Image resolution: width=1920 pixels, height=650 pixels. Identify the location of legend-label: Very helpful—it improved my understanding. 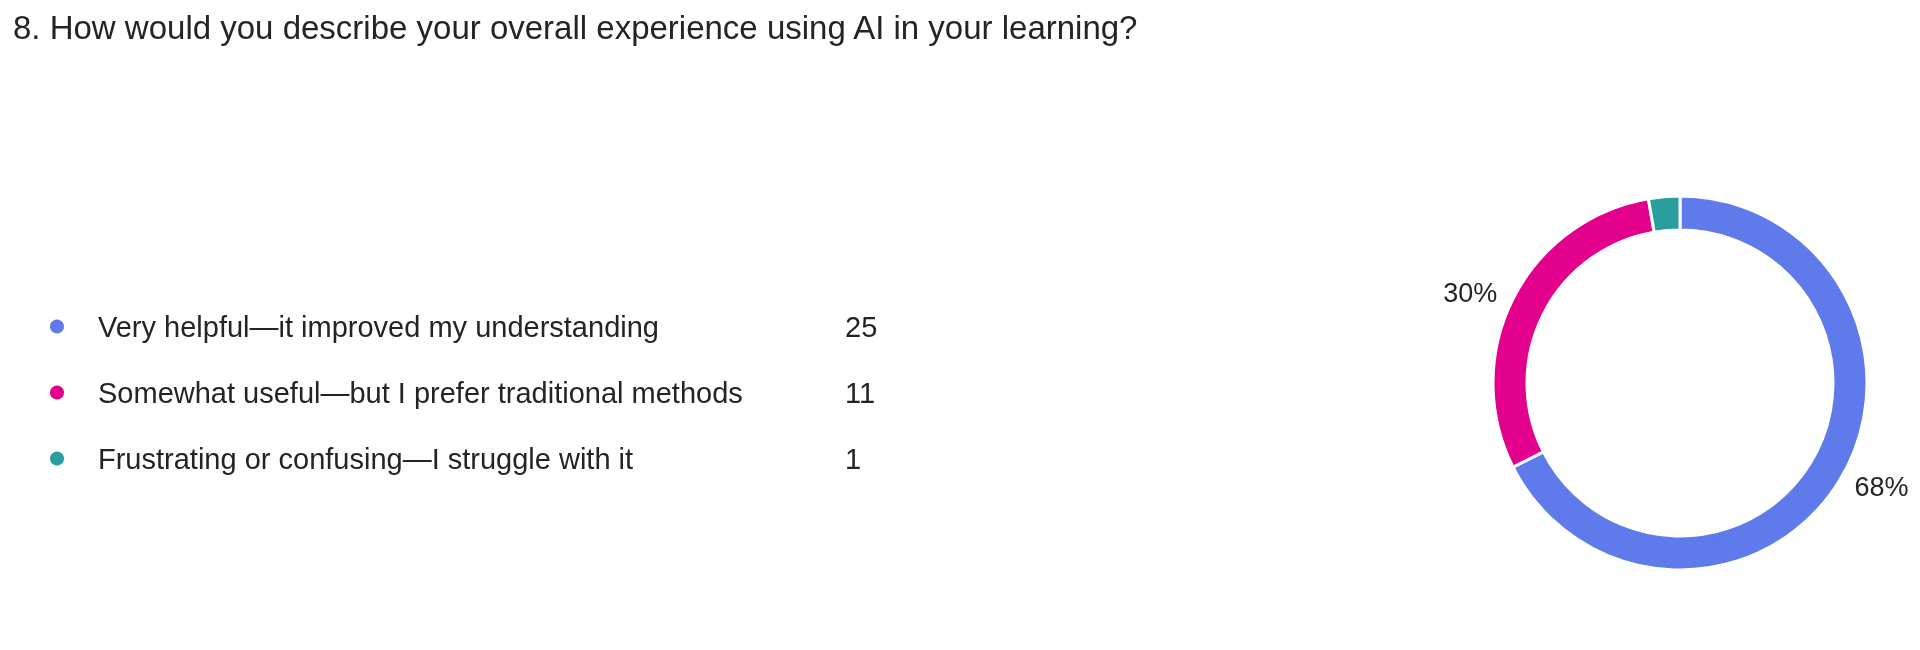
(378, 326).